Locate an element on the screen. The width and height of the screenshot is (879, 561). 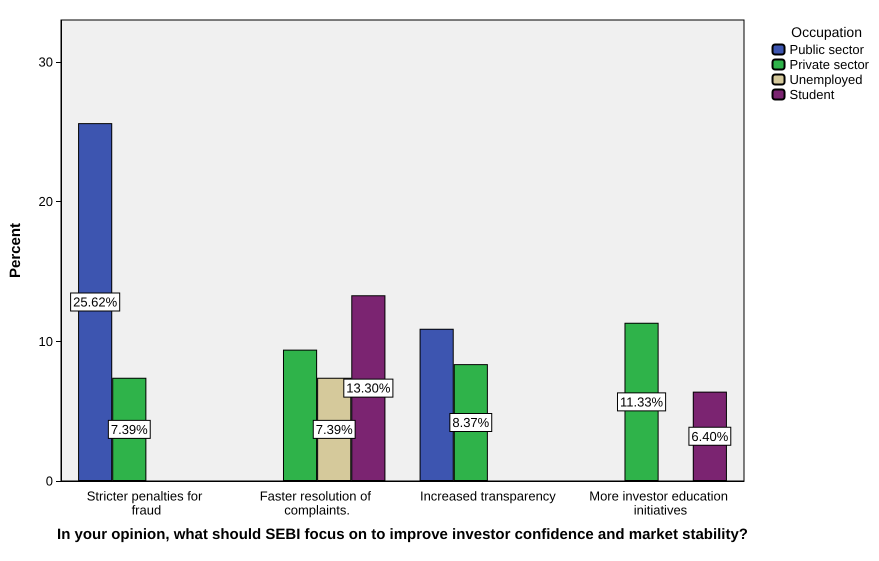
x-tick-label: Faster resolution of complaints. is located at coordinates (317, 503).